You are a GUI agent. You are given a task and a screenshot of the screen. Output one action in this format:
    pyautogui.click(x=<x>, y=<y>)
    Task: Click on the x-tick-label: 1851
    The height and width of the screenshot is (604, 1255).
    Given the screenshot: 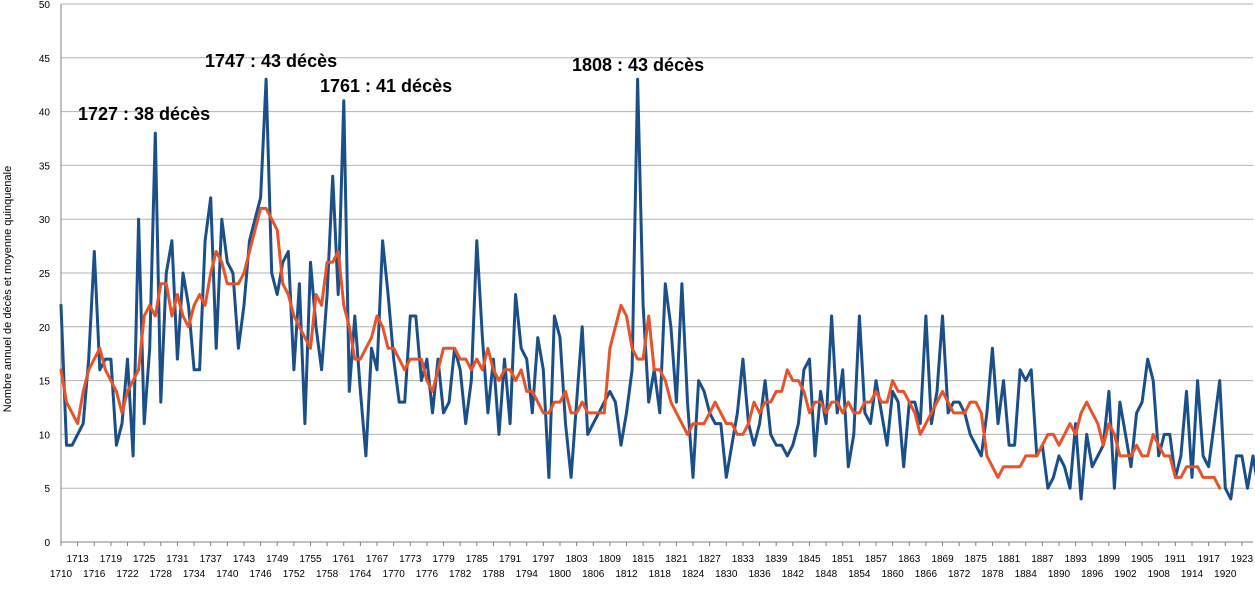 What is the action you would take?
    pyautogui.click(x=843, y=559)
    